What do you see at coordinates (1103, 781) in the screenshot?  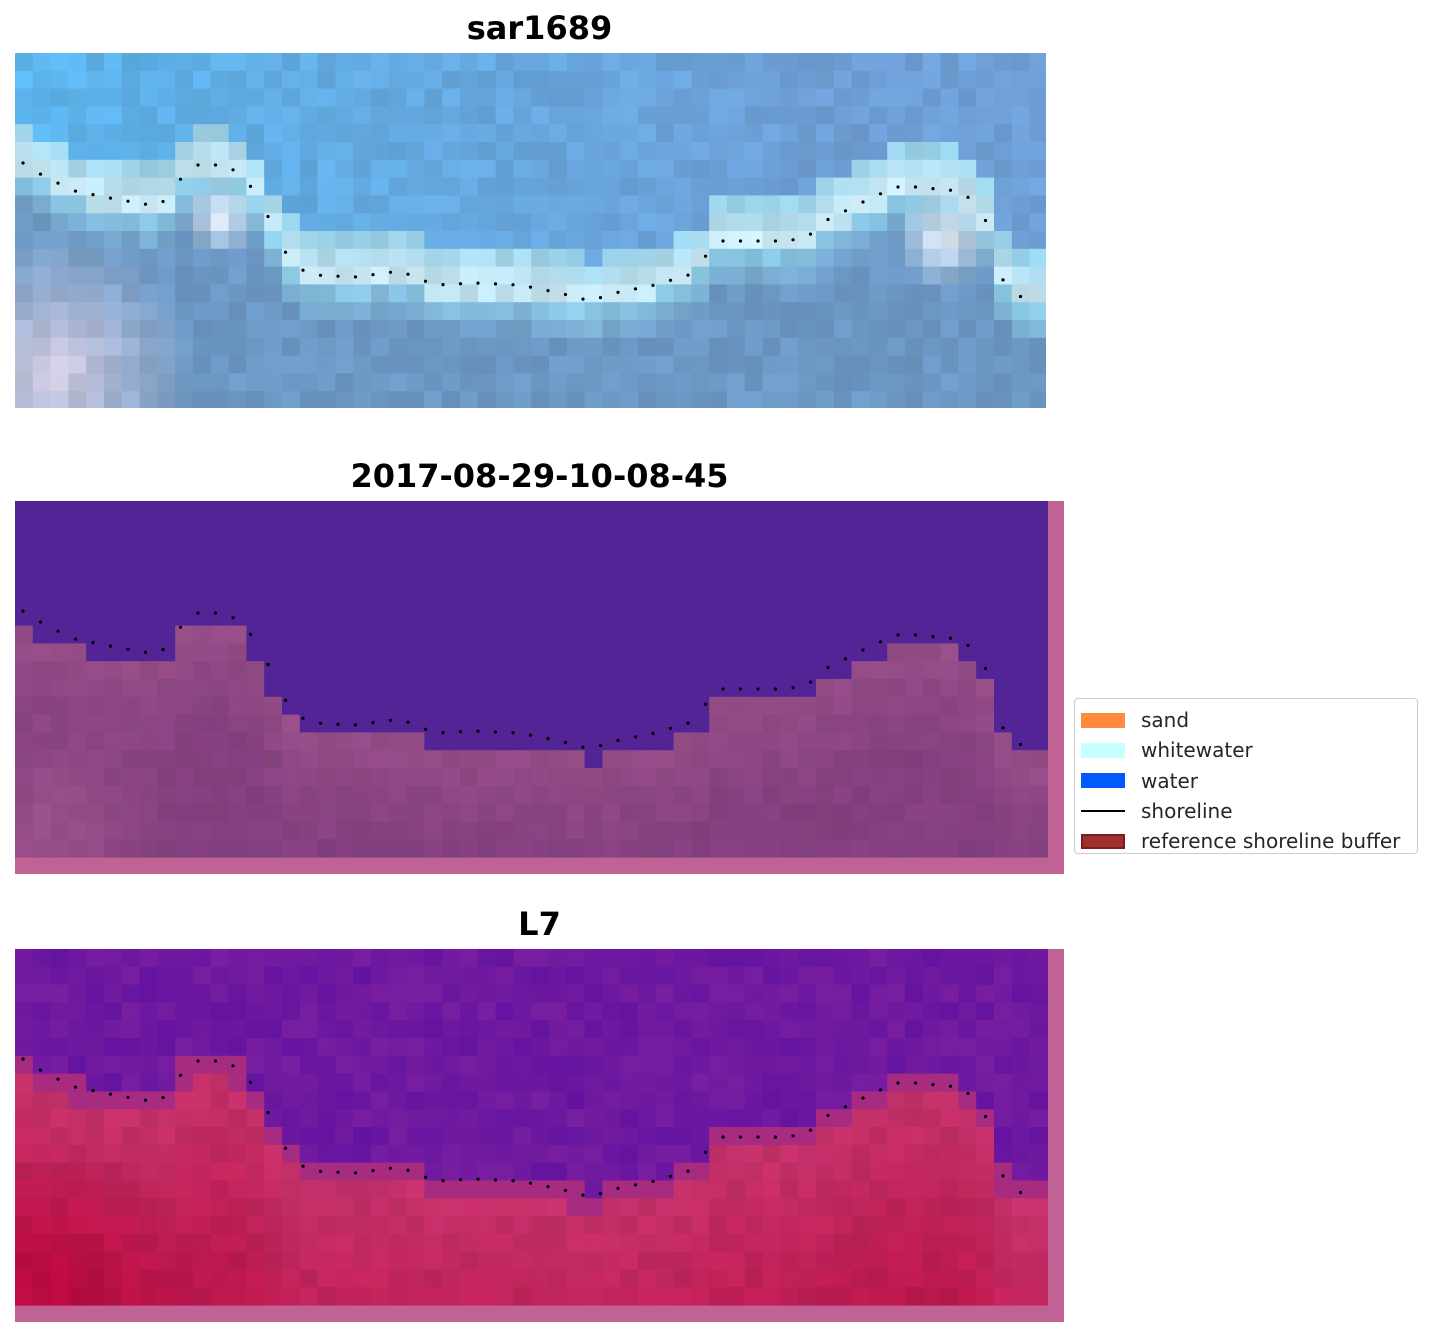 I see `water-swatch` at bounding box center [1103, 781].